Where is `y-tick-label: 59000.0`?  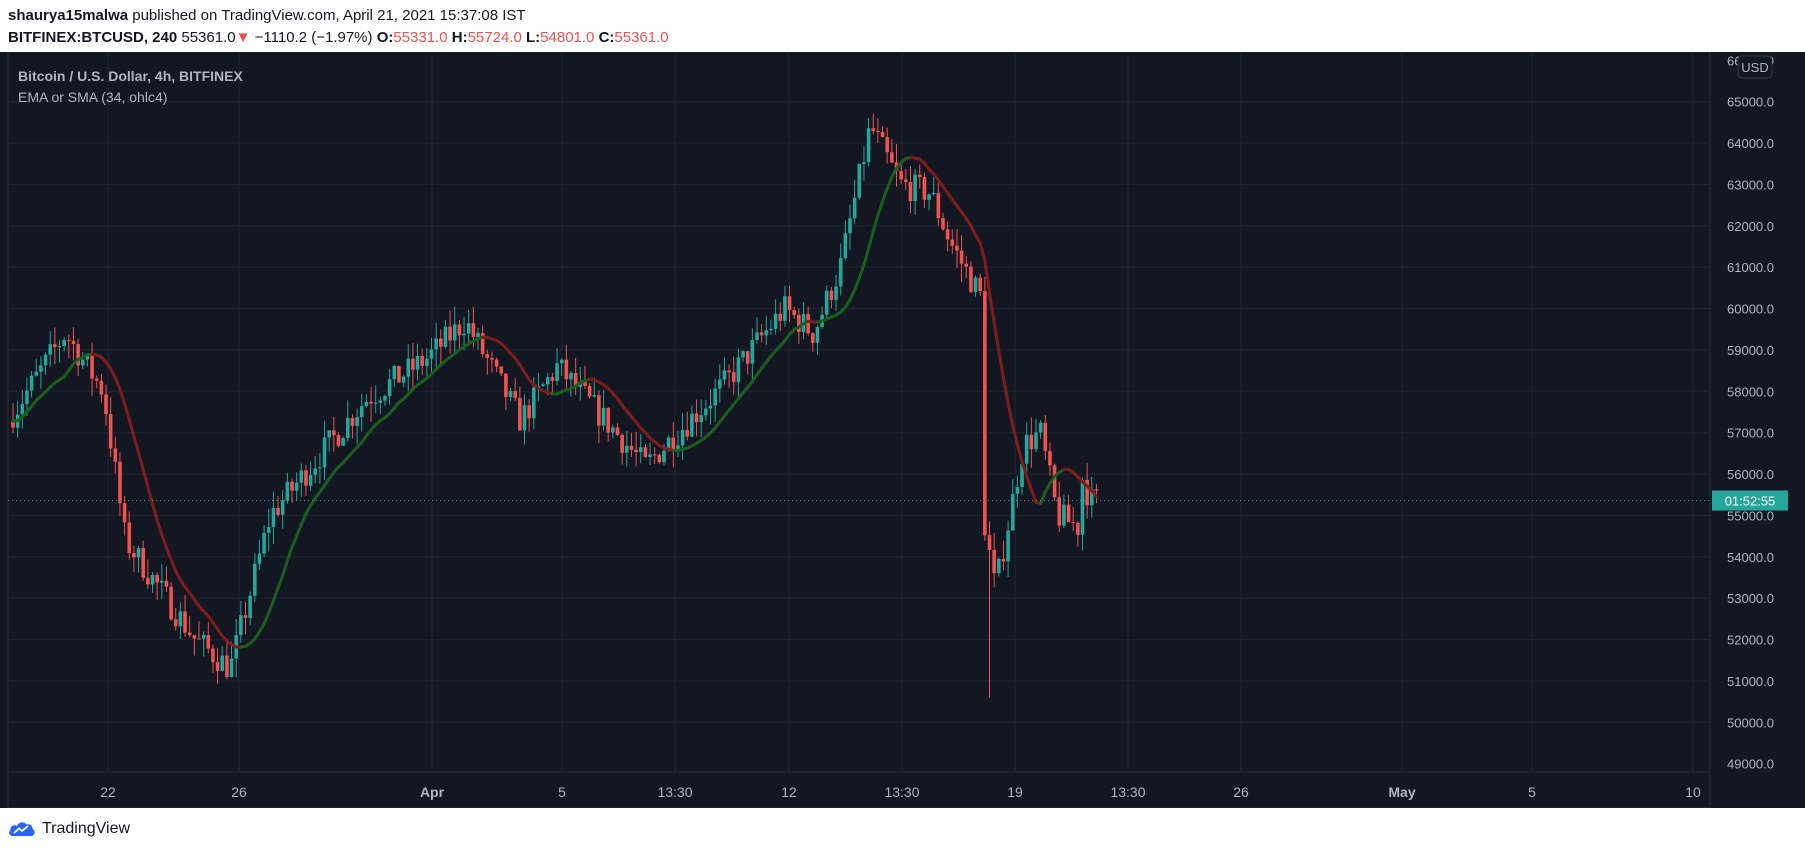
y-tick-label: 59000.0 is located at coordinates (1750, 350).